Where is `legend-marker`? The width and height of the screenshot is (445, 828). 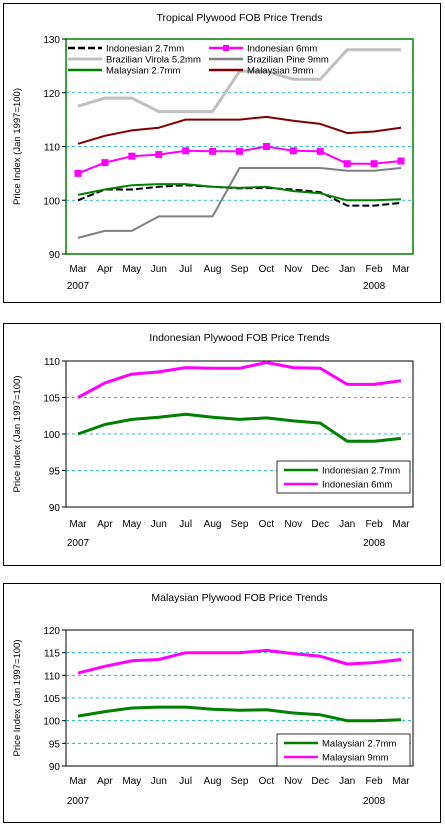 legend-marker is located at coordinates (226, 48).